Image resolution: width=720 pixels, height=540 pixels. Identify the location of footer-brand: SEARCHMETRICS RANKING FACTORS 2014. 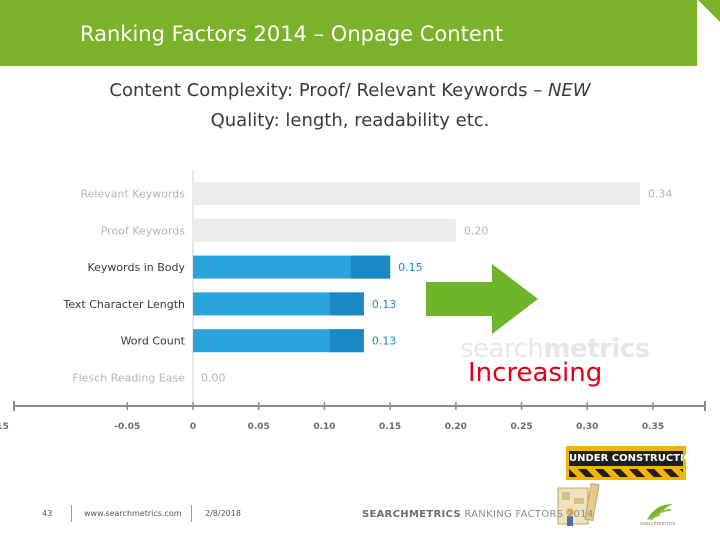
(478, 514).